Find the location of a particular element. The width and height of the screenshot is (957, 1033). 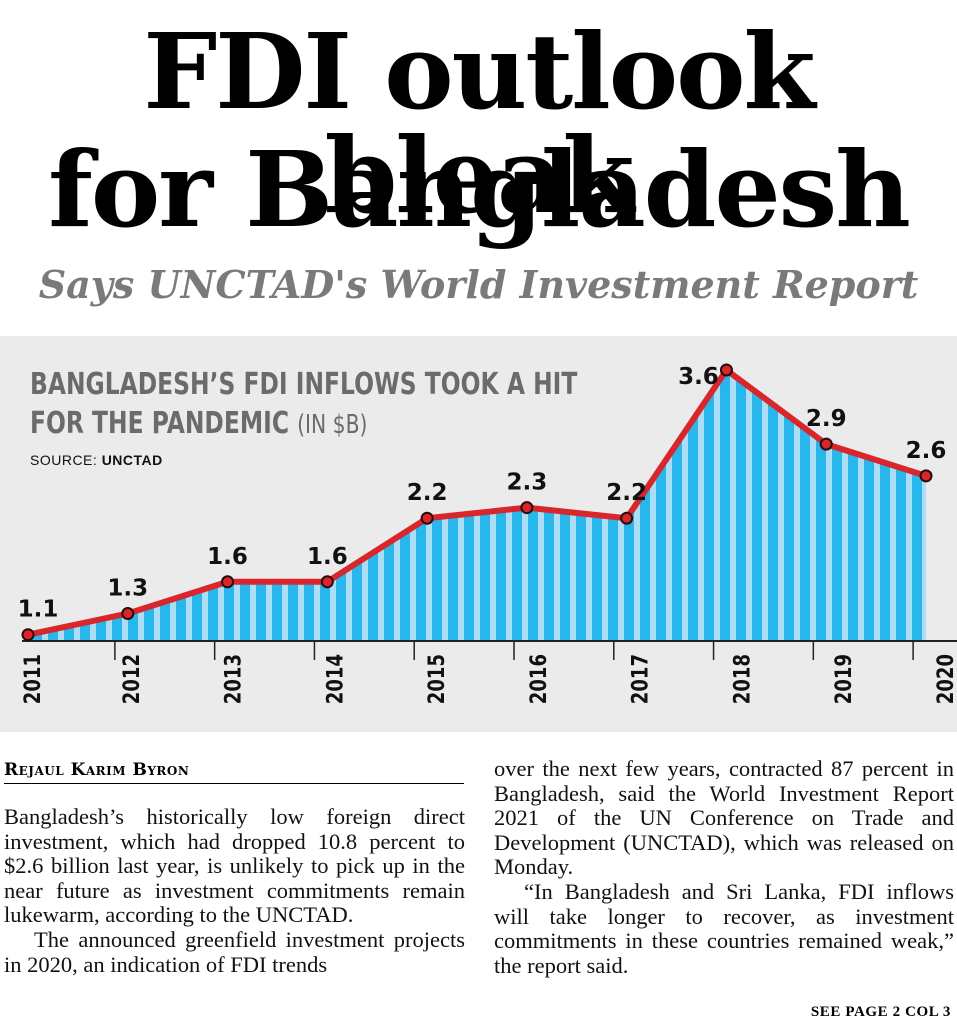

chart-title-line-1: BANGLADESH’S FDI INFLOWS TOOK A HIT is located at coordinates (304, 384).